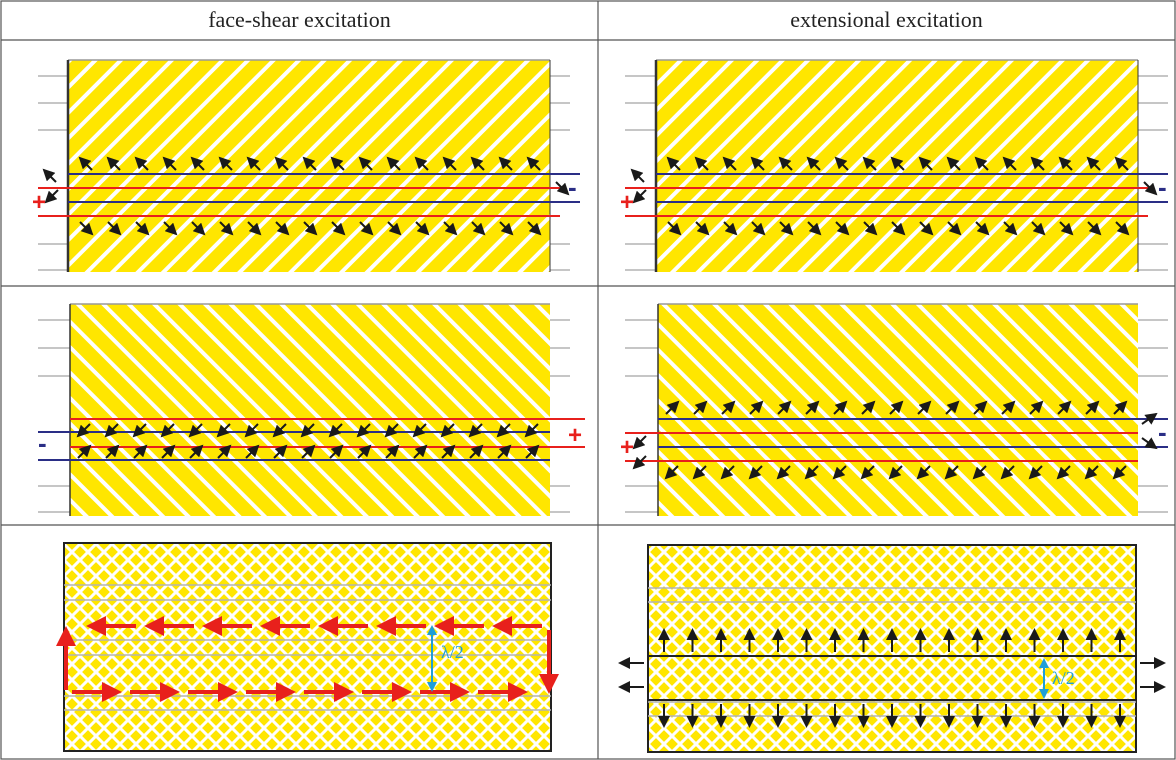 The image size is (1176, 760). I want to click on panel-faceshear-2: - +, so click(311, 409).